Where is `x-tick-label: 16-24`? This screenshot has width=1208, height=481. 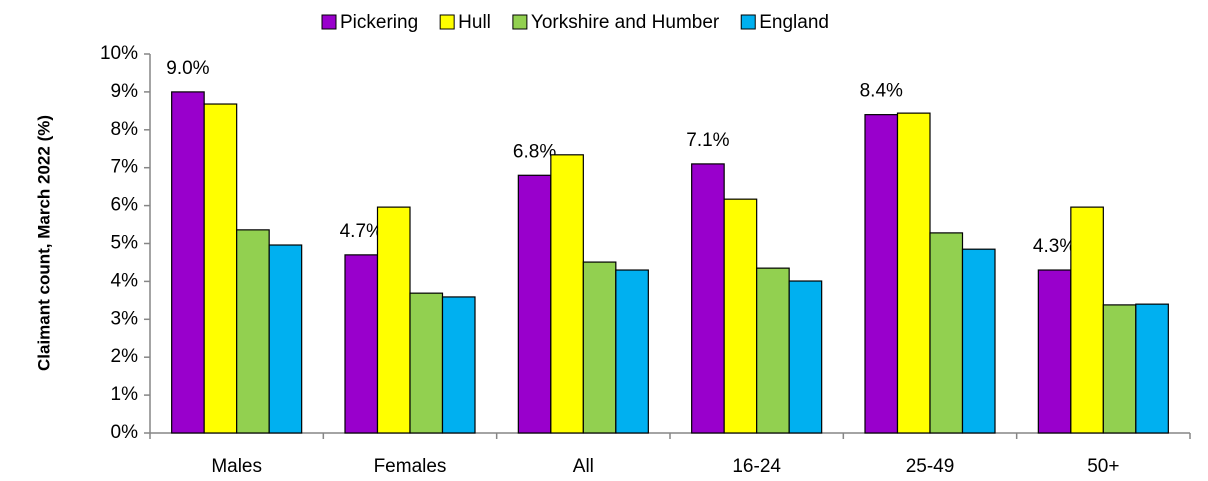 x-tick-label: 16-24 is located at coordinates (756, 466).